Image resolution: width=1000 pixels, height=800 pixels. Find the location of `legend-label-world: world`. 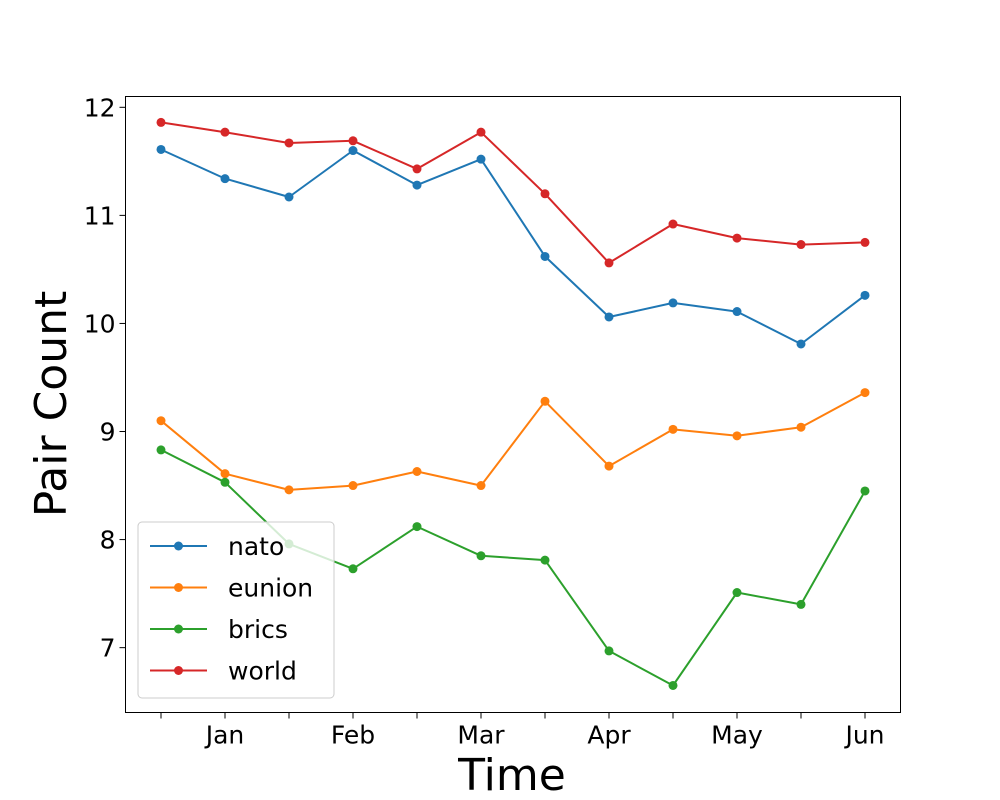

legend-label-world: world is located at coordinates (262, 671).